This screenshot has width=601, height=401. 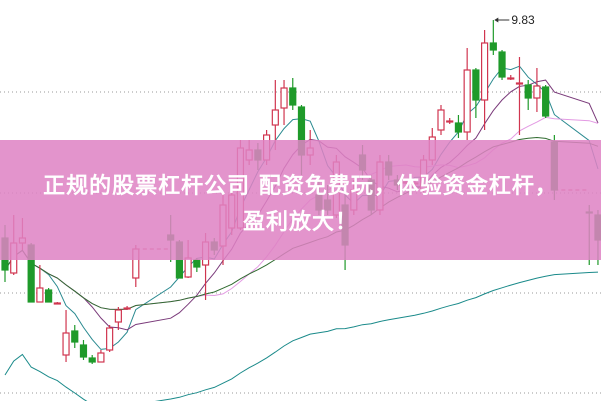 What do you see at coordinates (300, 222) in the screenshot?
I see `banner-line-2: 盈利放大！` at bounding box center [300, 222].